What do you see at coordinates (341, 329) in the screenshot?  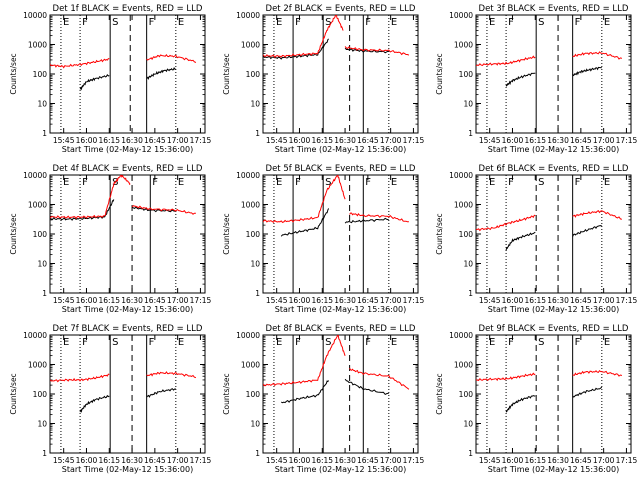 I see `chart-title: Det 8f BLACK = Events, RED = LLD` at bounding box center [341, 329].